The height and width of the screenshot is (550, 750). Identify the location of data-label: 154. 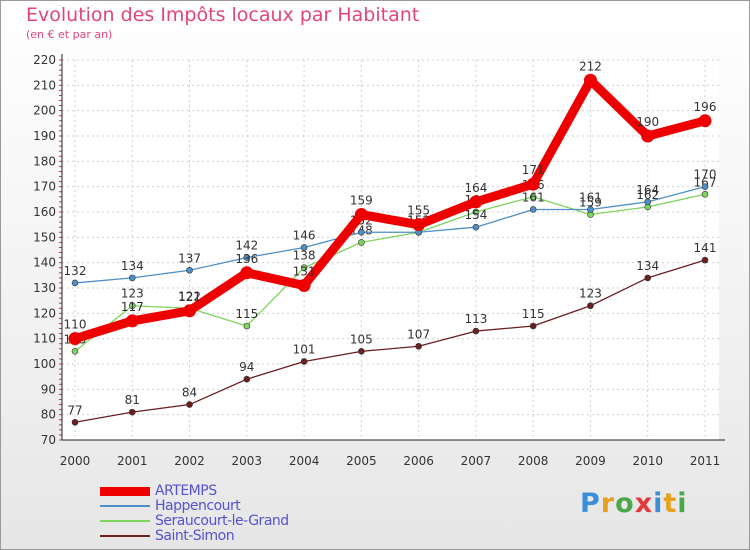
(475, 215).